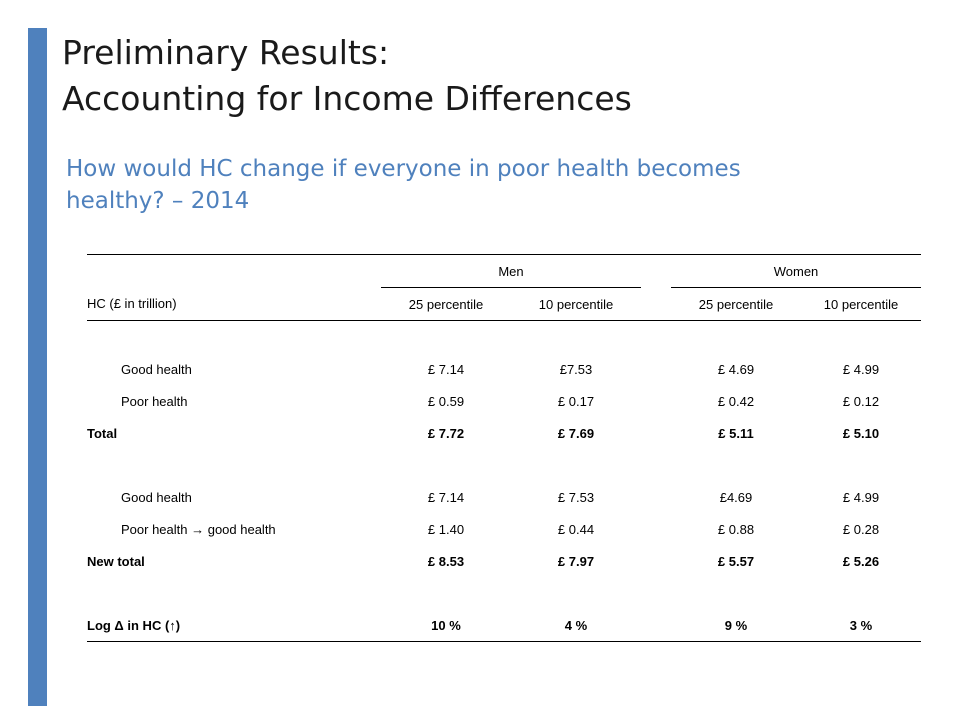 The height and width of the screenshot is (720, 960). I want to click on title-line-1: Preliminary Results:, so click(226, 52).